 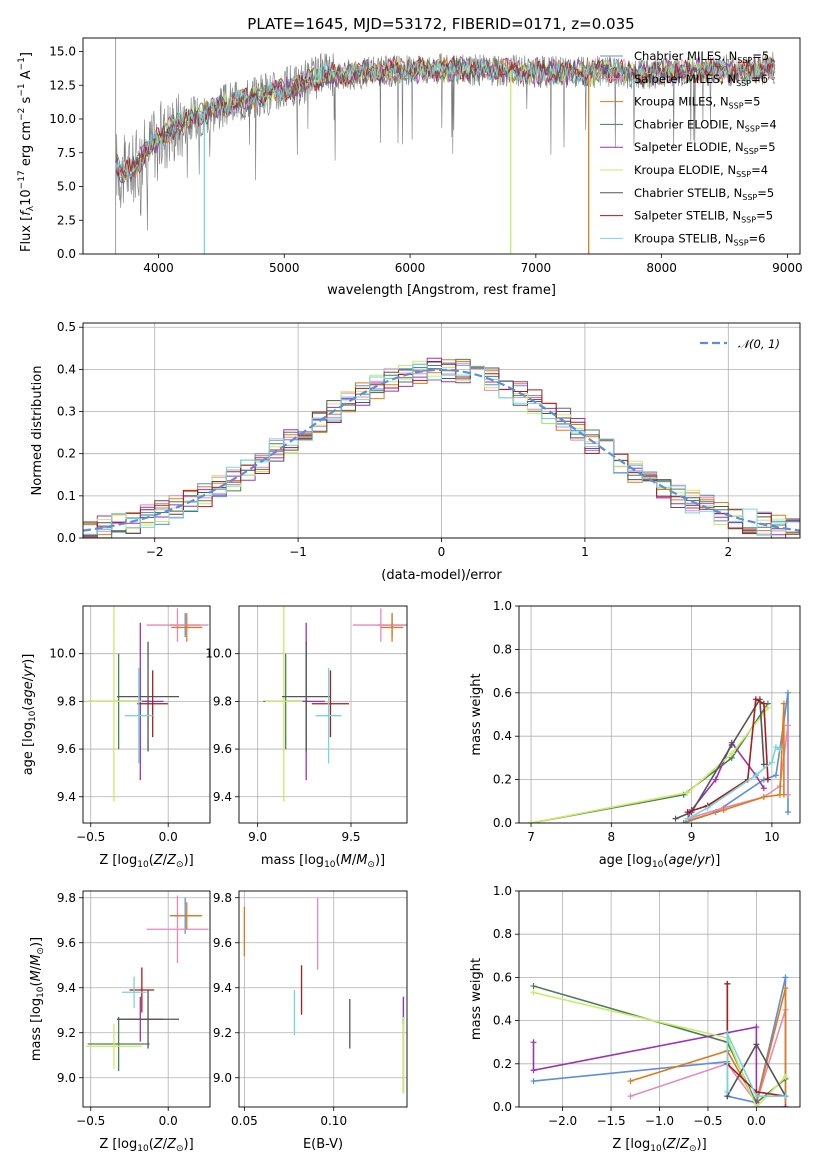 I want to click on x-axis-label: mass [log10(M/M⊙)], so click(x=323, y=861).